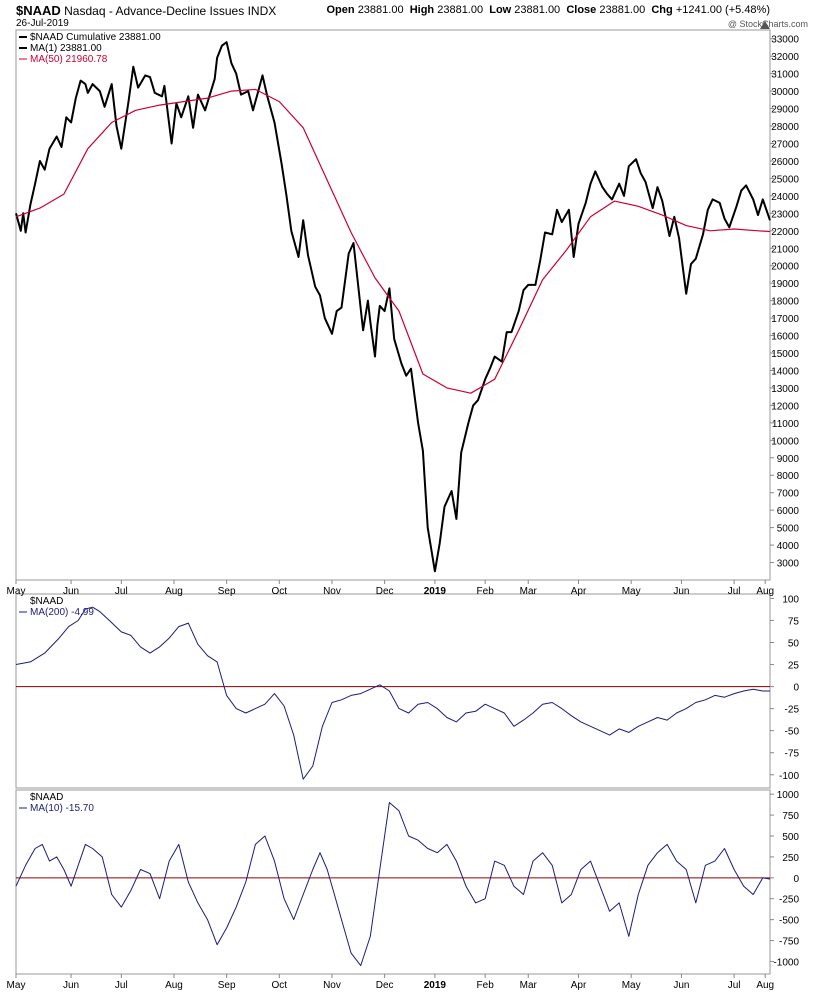 The width and height of the screenshot is (820, 1000). I want to click on x-tick-label: 2019, so click(435, 985).